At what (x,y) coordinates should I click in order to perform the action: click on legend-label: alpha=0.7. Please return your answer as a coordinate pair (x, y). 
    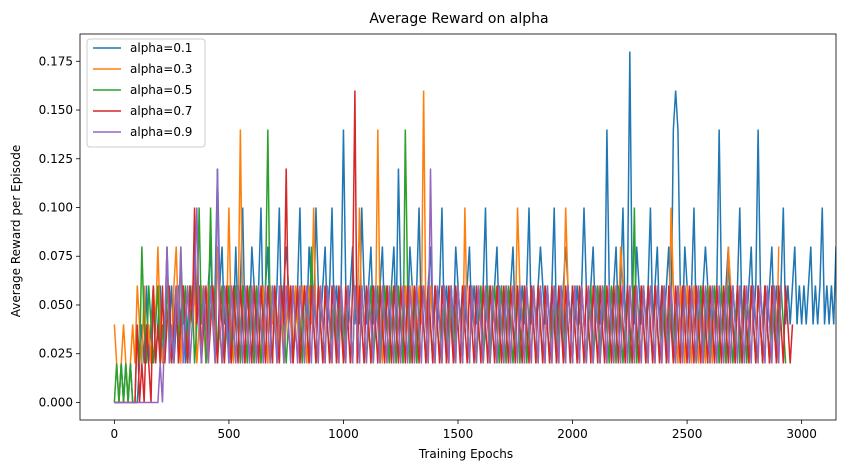
    Looking at the image, I should click on (161, 111).